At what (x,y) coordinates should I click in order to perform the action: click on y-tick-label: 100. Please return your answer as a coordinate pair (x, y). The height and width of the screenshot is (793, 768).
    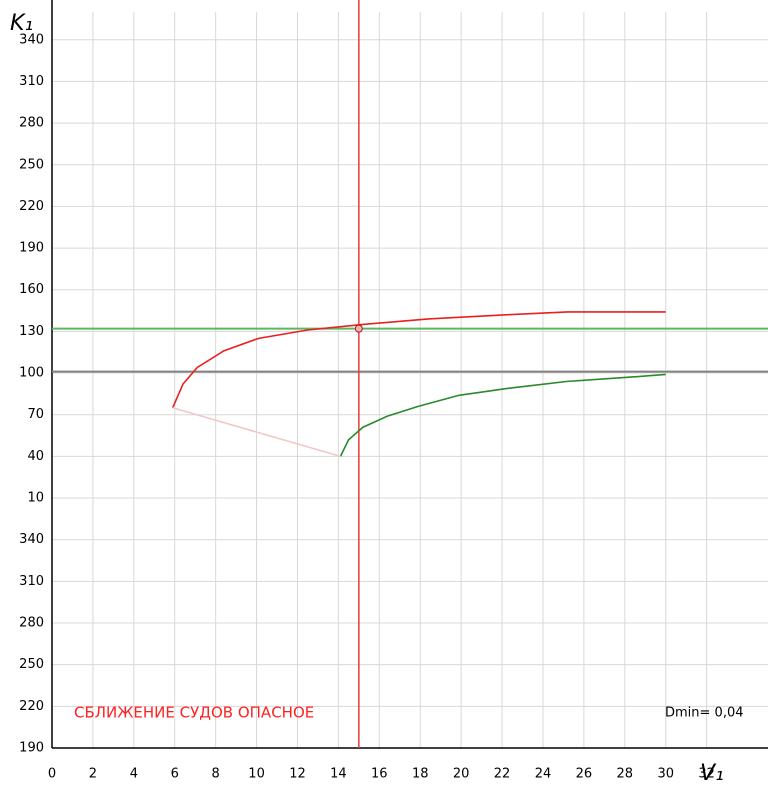
    Looking at the image, I should click on (31, 373).